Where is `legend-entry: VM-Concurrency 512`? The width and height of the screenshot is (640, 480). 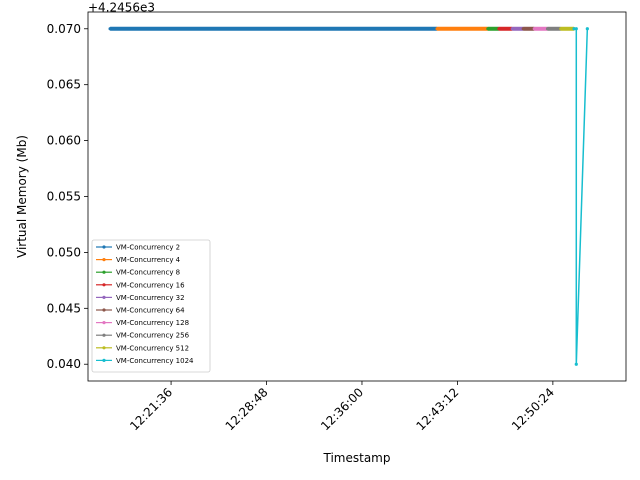
legend-entry: VM-Concurrency 512 is located at coordinates (152, 348).